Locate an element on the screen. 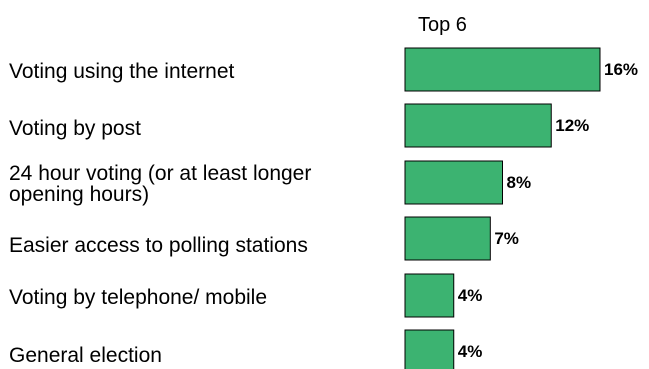 The width and height of the screenshot is (649, 369). value-label-4: 4% is located at coordinates (470, 295).